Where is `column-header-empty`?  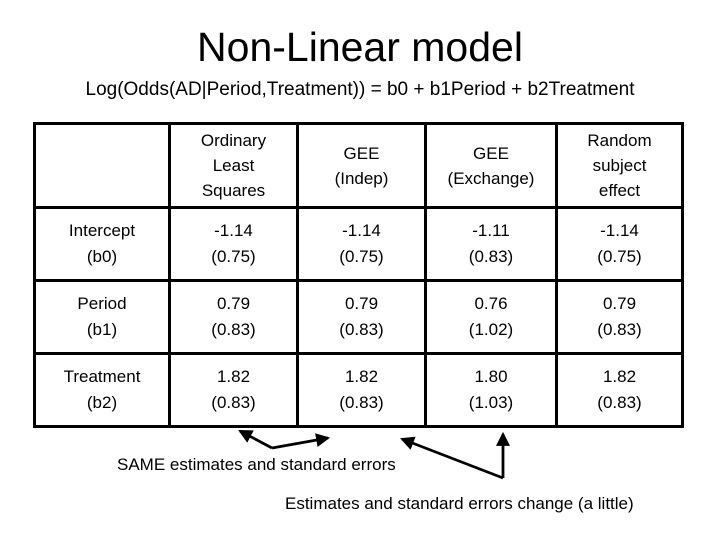 column-header-empty is located at coordinates (102, 165).